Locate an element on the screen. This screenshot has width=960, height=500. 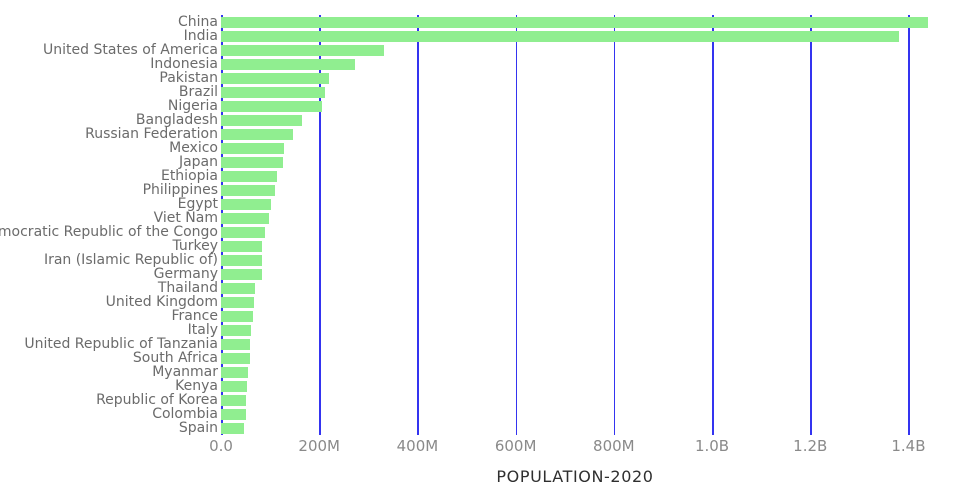
category-label: Bangladesh is located at coordinates (176, 120).